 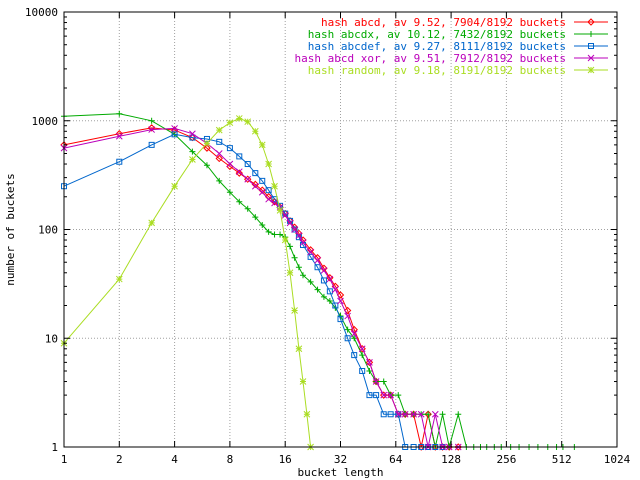 I want to click on legend-label: hash abcd, av 9.52, 7904/8192 buckets, so click(x=443, y=22).